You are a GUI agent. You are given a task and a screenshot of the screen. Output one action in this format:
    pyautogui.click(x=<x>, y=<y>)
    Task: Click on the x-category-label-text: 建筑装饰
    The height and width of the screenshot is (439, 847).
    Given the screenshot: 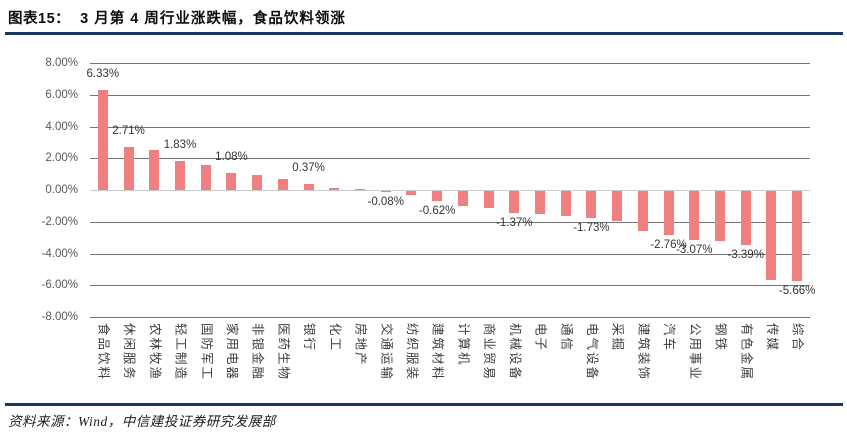 What is the action you would take?
    pyautogui.click(x=643, y=352)
    